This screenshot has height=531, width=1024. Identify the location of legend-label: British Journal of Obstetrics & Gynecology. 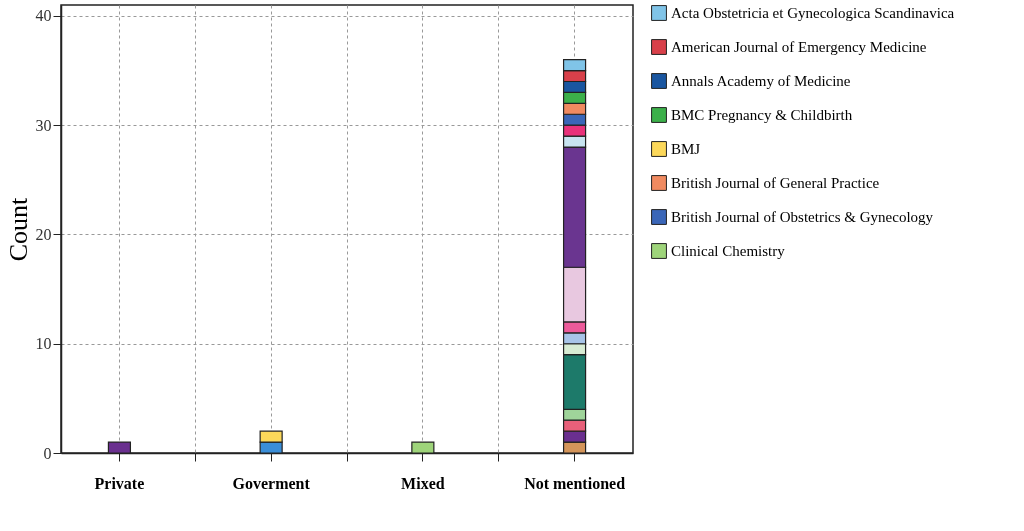
(802, 217).